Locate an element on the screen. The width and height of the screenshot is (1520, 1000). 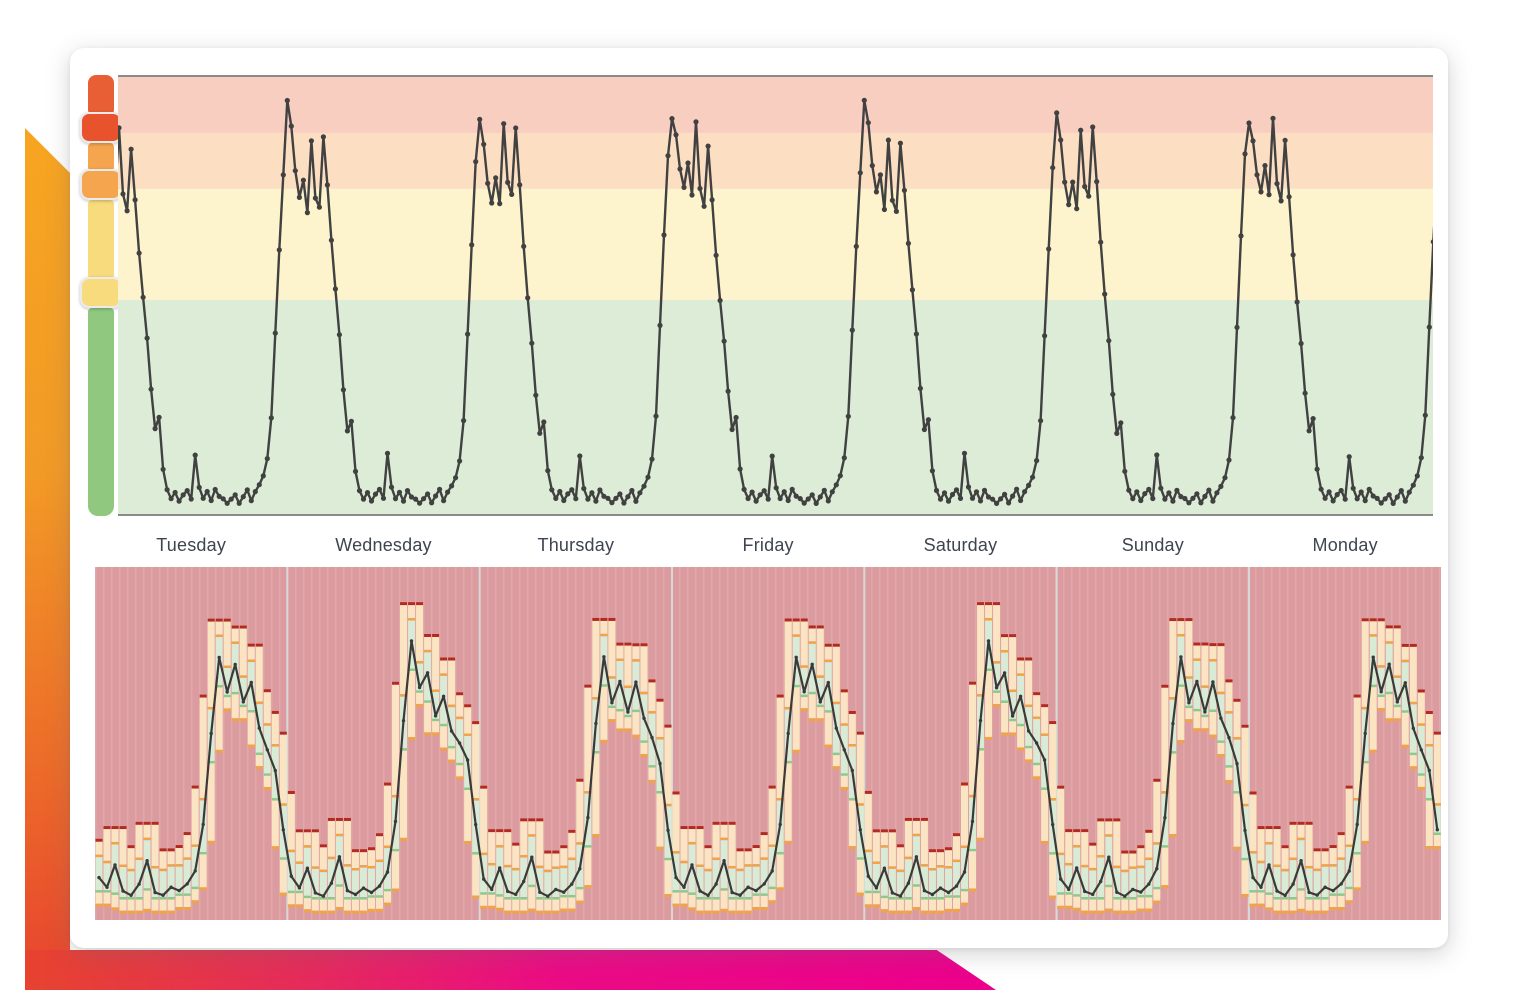
day-label-monday: Monday is located at coordinates (1345, 545).